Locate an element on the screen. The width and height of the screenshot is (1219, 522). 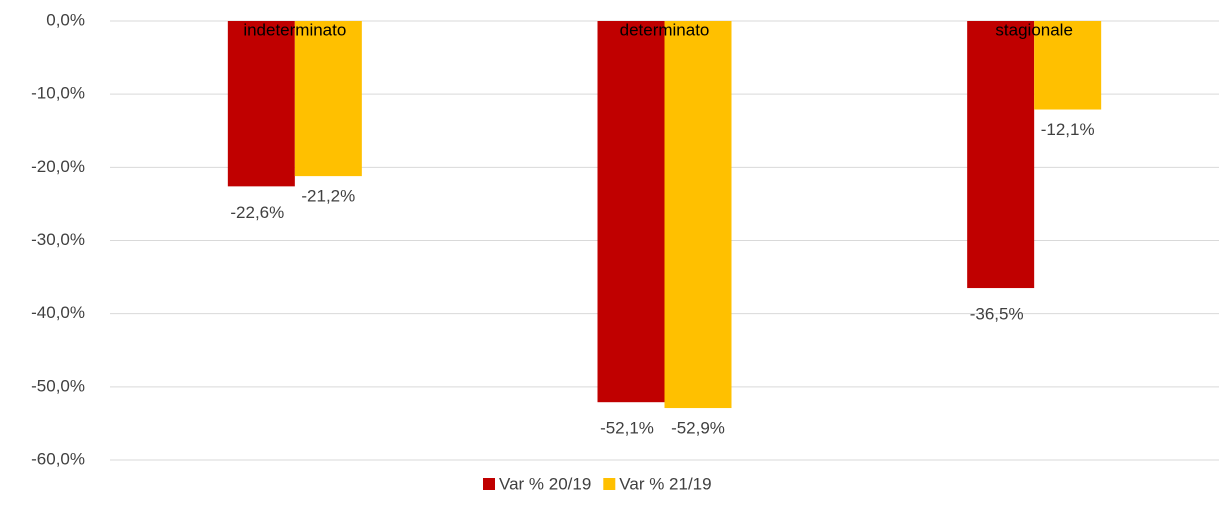
category-label: indeterminato is located at coordinates (294, 29).